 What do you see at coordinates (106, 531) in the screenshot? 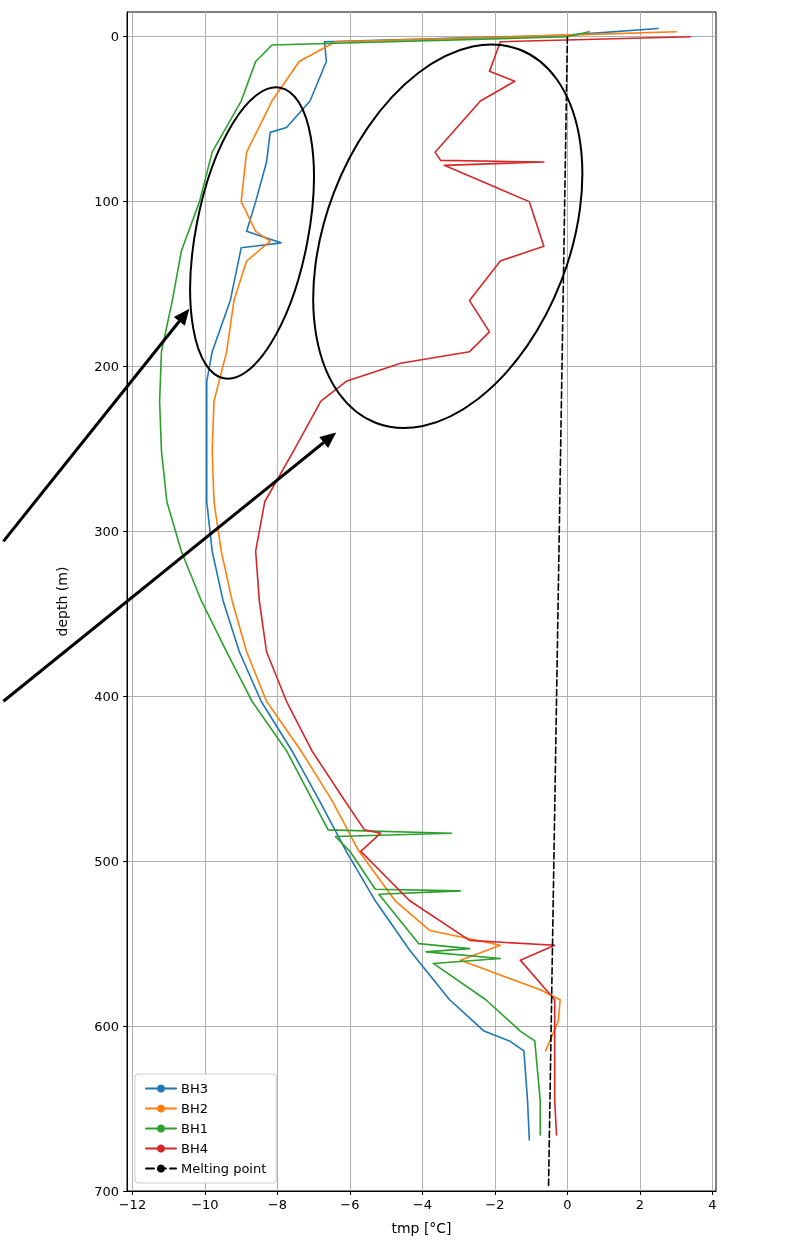
I see `y-tick-label: 300` at bounding box center [106, 531].